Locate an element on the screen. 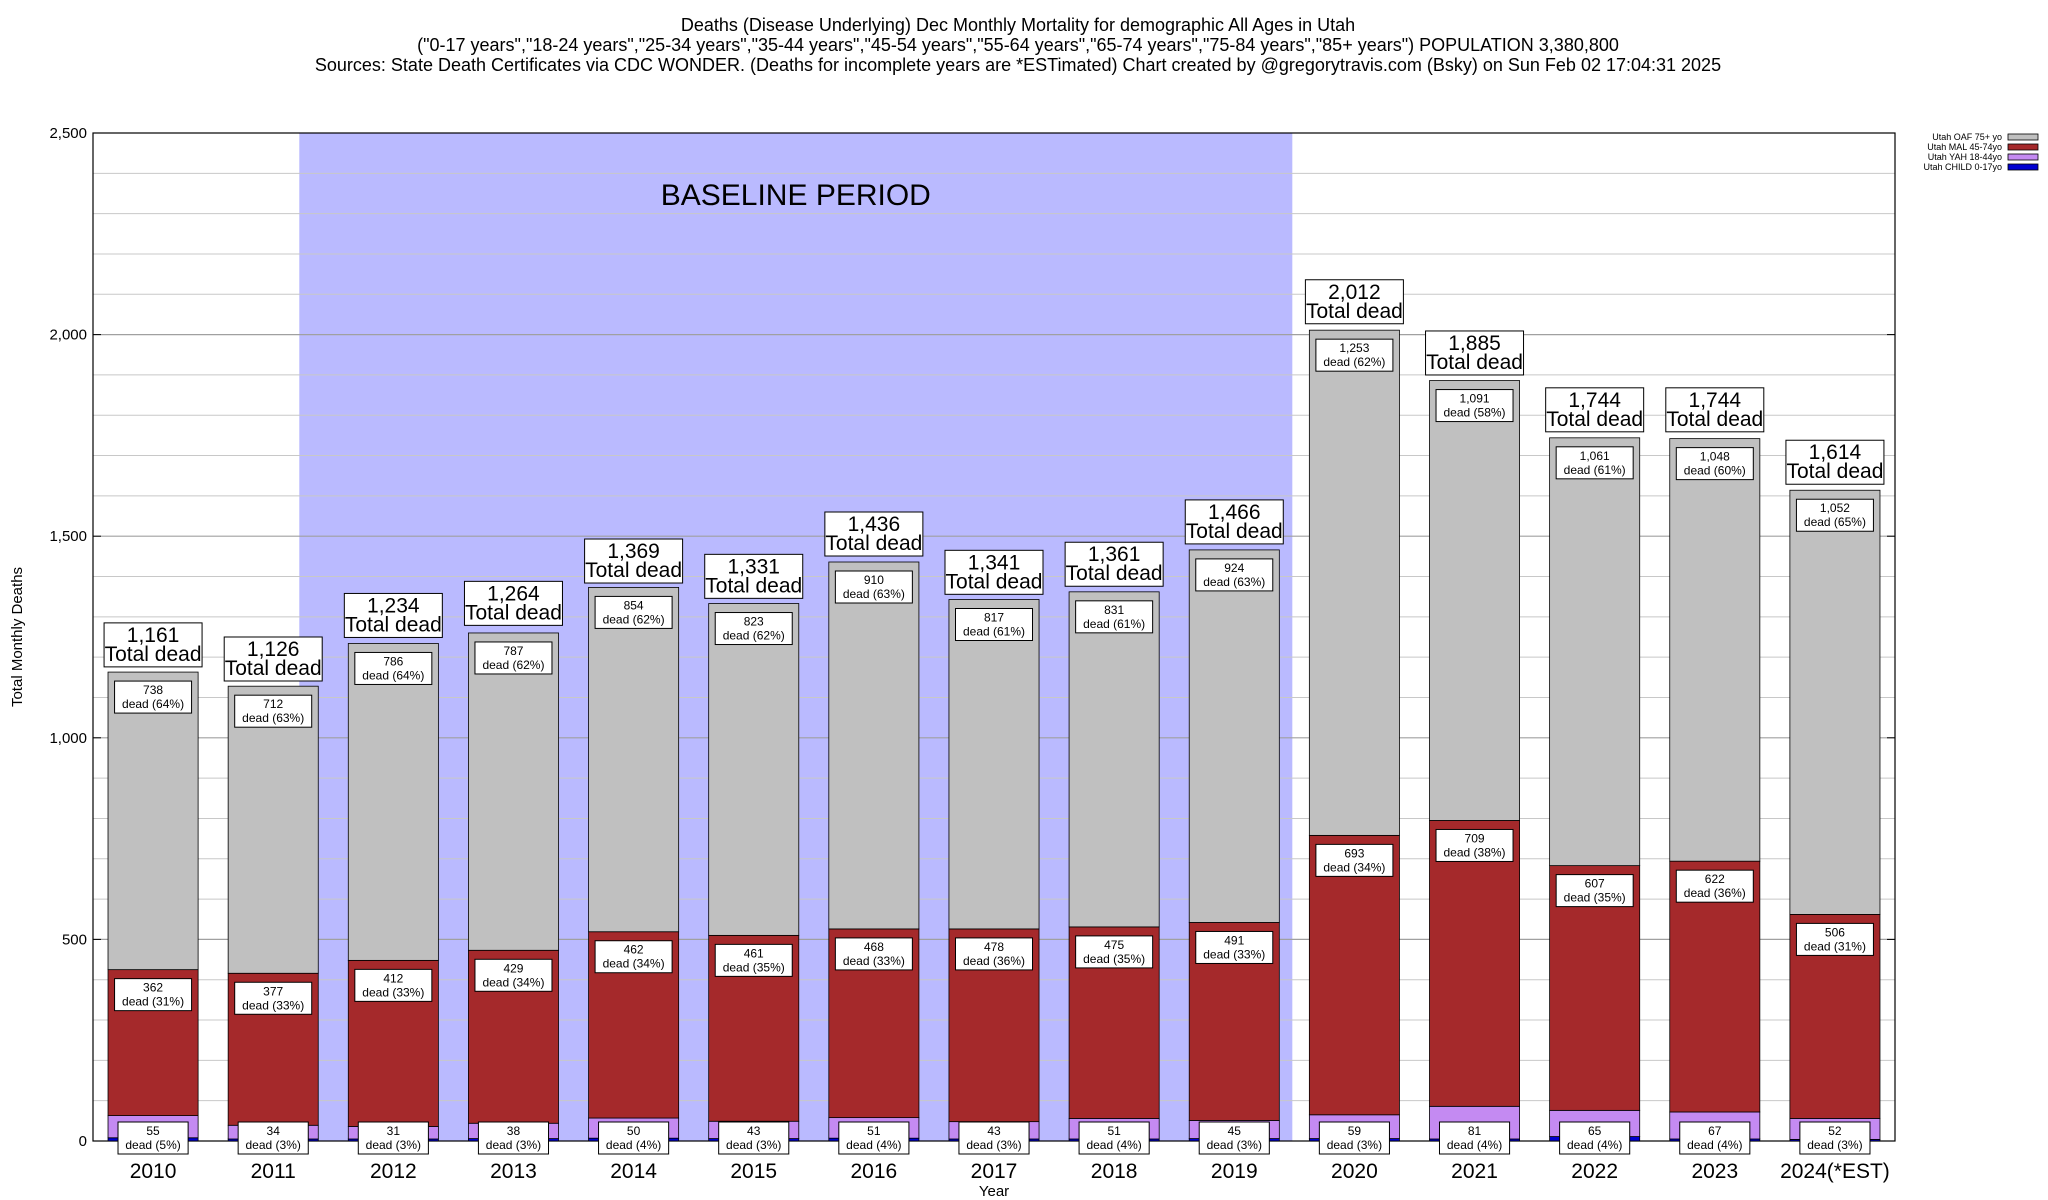 The height and width of the screenshot is (1200, 2048). x-tick-label: 2022 is located at coordinates (1594, 1171).